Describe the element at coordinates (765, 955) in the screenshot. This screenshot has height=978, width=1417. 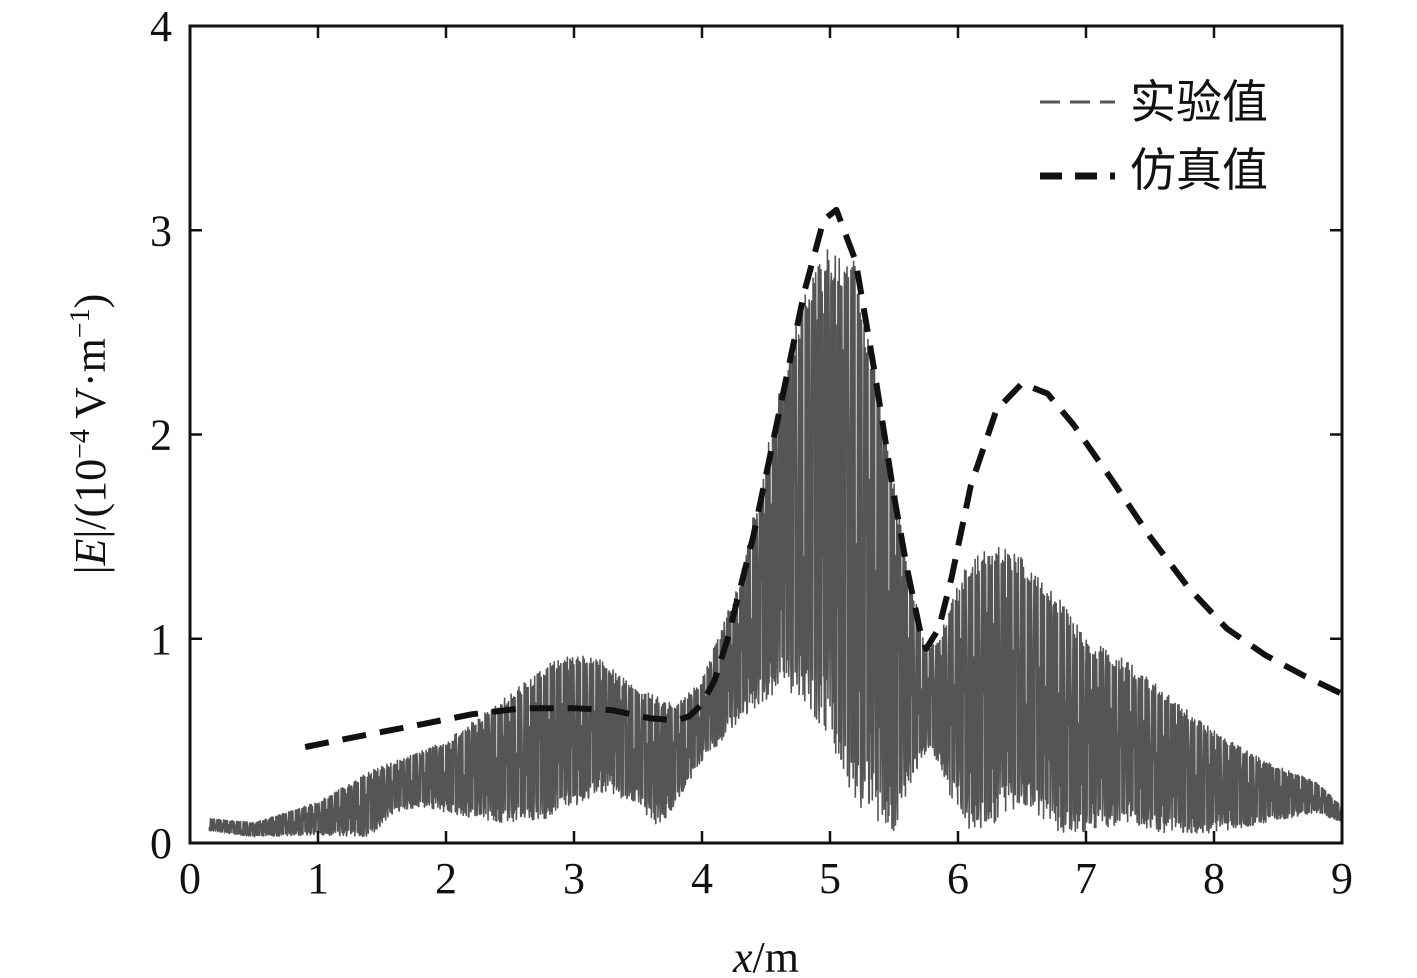
I see `x-axis-title: x/m` at that location.